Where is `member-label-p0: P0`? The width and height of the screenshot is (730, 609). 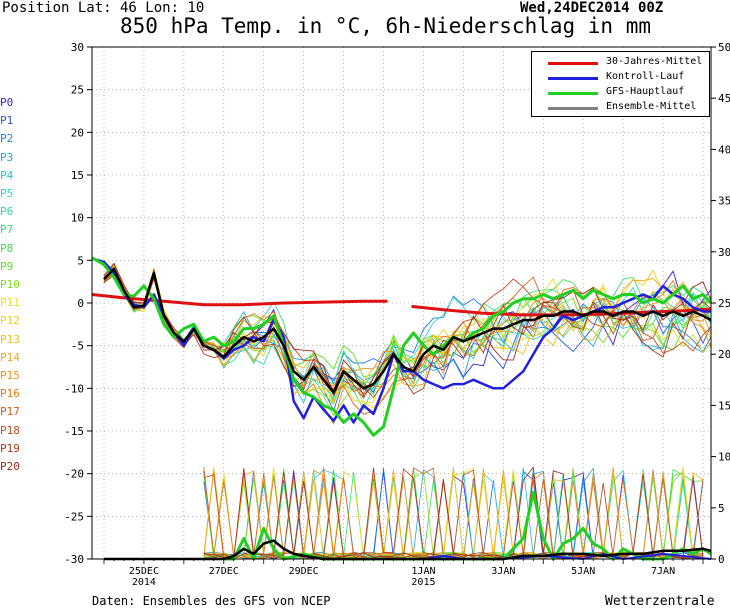
member-label-p0: P0 is located at coordinates (7, 102).